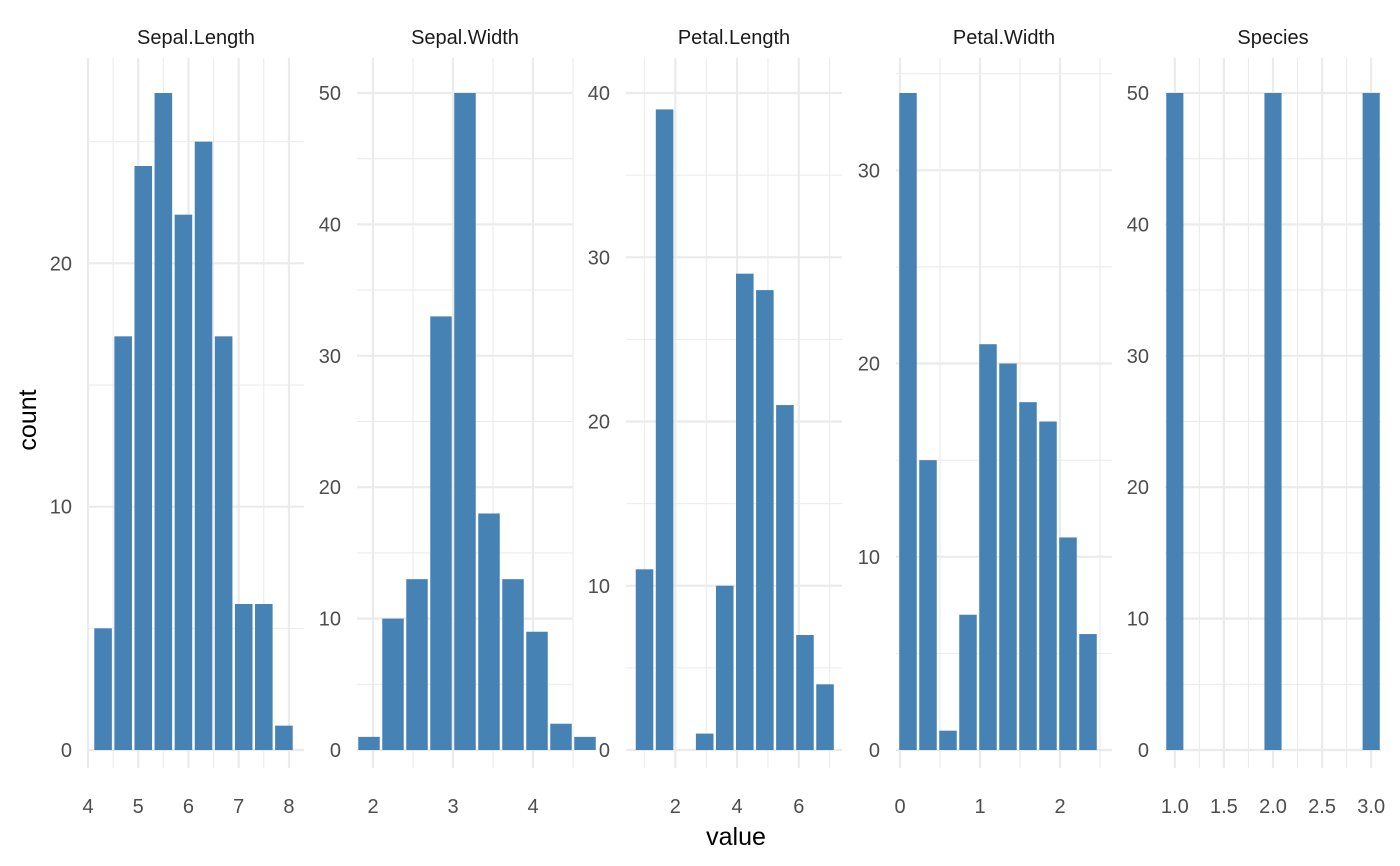 The width and height of the screenshot is (1400, 866). Describe the element at coordinates (288, 807) in the screenshot. I see `x-tick-label: 8` at that location.